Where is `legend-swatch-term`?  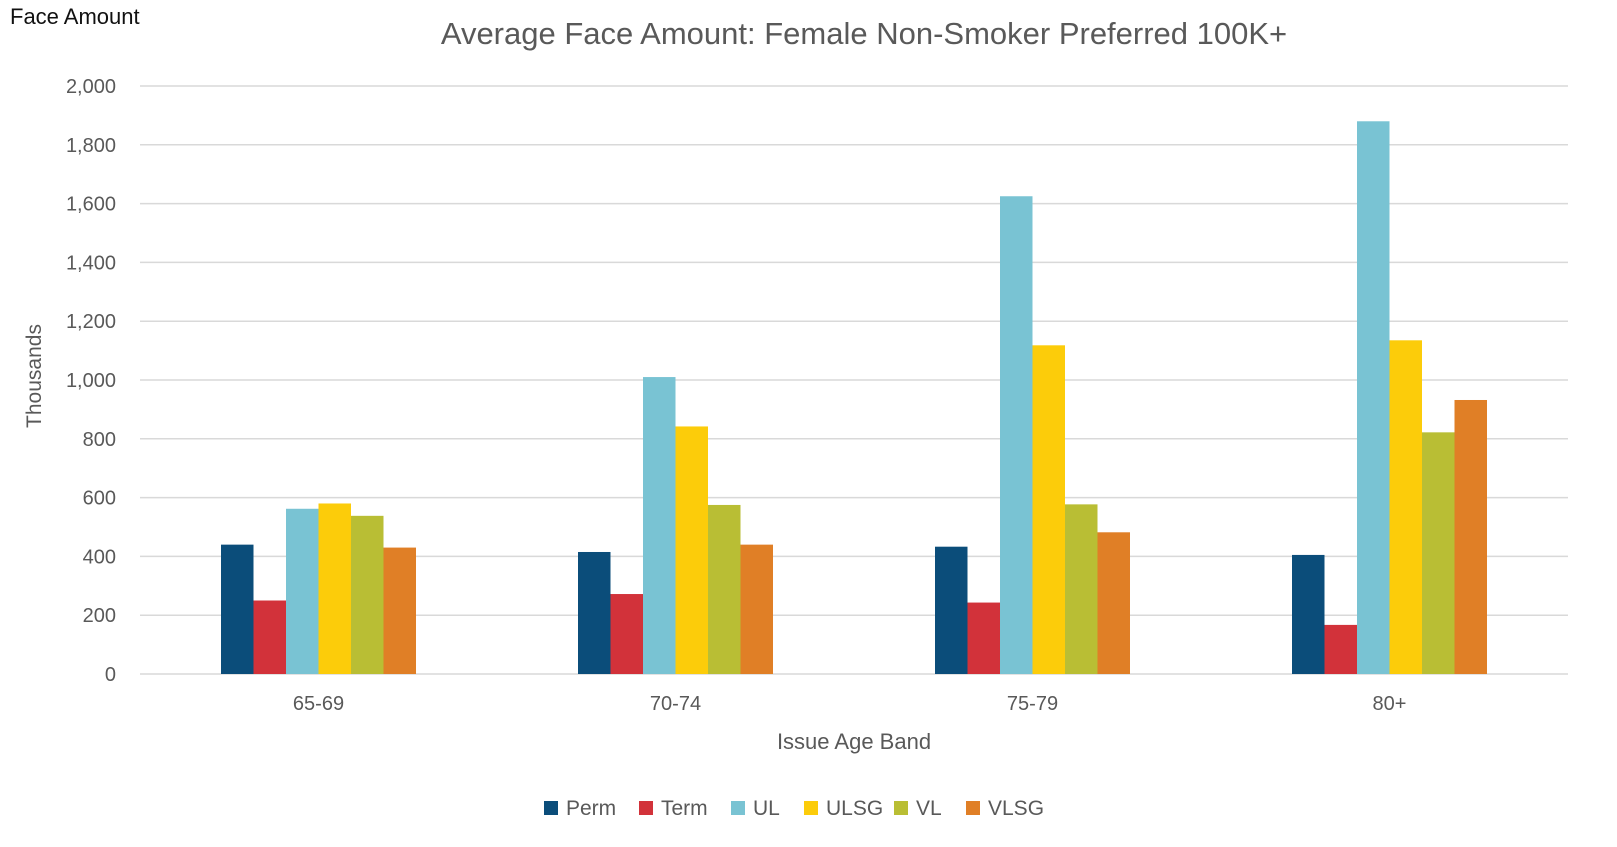 legend-swatch-term is located at coordinates (646, 808).